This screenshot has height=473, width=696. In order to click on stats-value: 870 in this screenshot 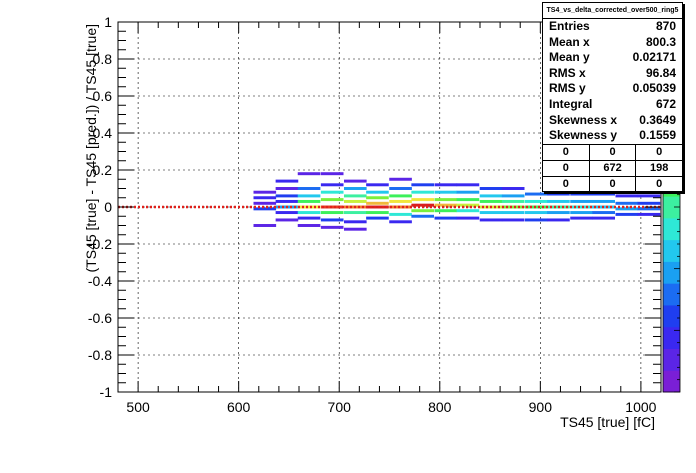, I will do `click(665, 26)`.